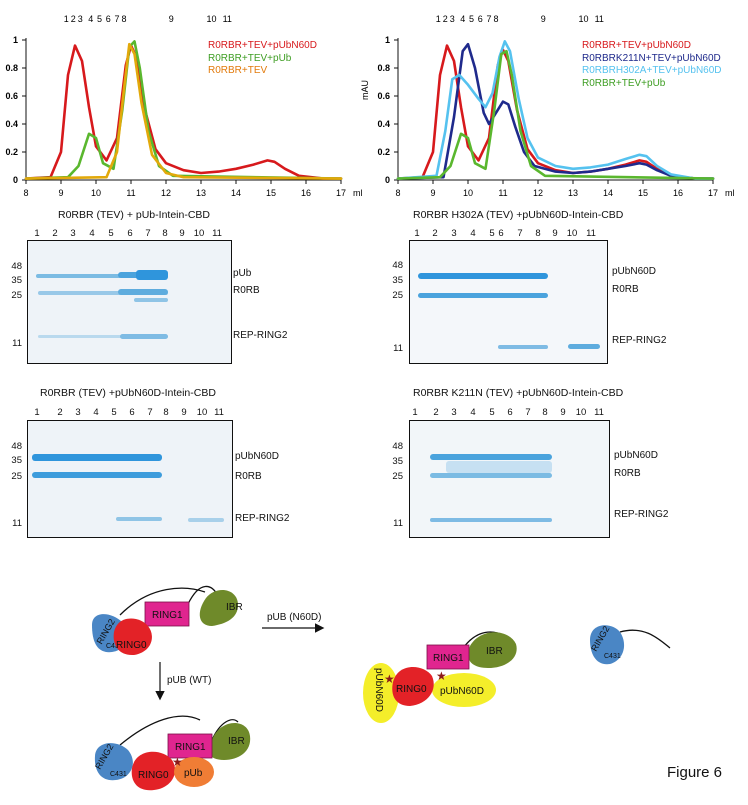 This screenshot has height=805, width=748. I want to click on arrow-down-label: pUB (WT), so click(189, 680).